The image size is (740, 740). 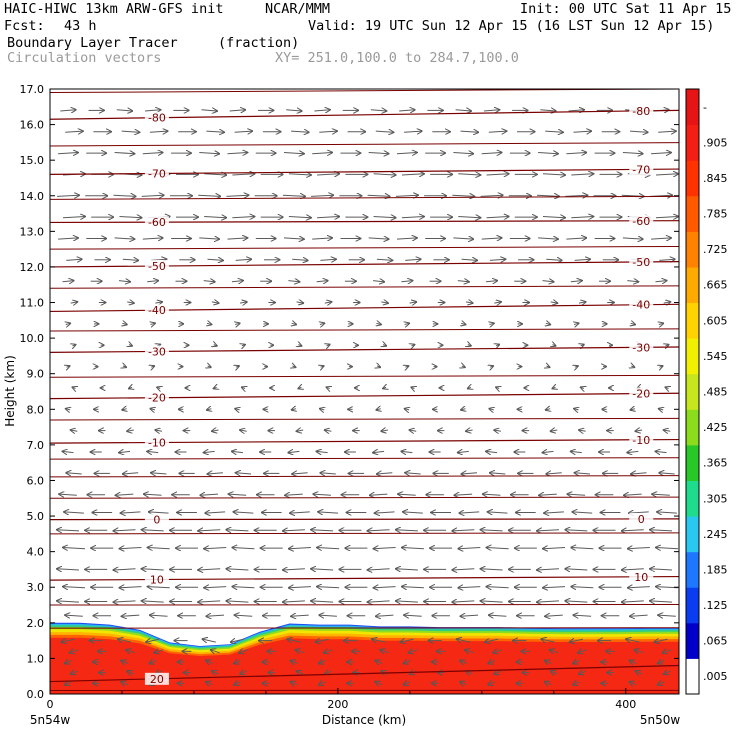 What do you see at coordinates (626, 9) in the screenshot?
I see `init-time: Init: 00 UTC Sat 11 Apr 15` at bounding box center [626, 9].